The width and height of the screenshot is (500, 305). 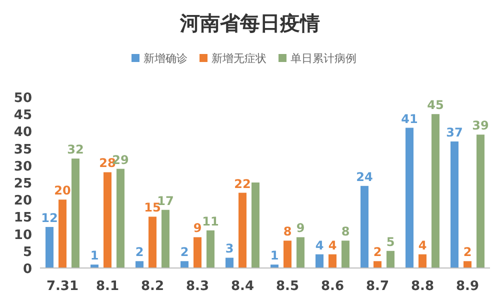 What do you see at coordinates (378, 286) in the screenshot?
I see `x-tick-label: 8.7` at bounding box center [378, 286].